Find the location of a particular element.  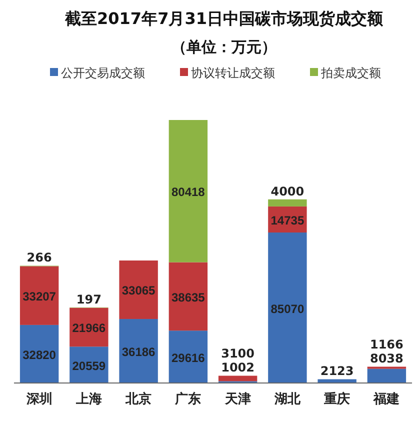

data-label: 1002 is located at coordinates (238, 367).